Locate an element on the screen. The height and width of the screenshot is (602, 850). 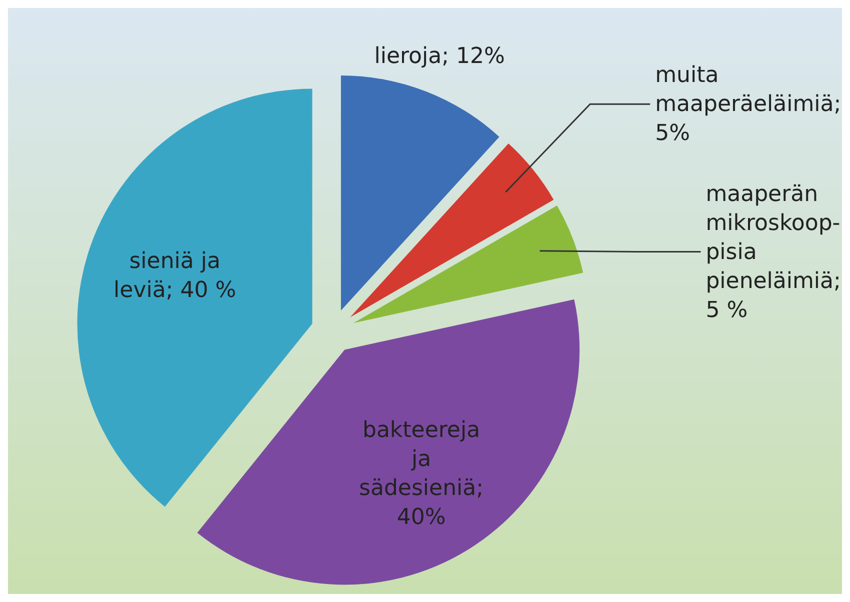
slice-label: lieroja; 12% is located at coordinates (439, 55).